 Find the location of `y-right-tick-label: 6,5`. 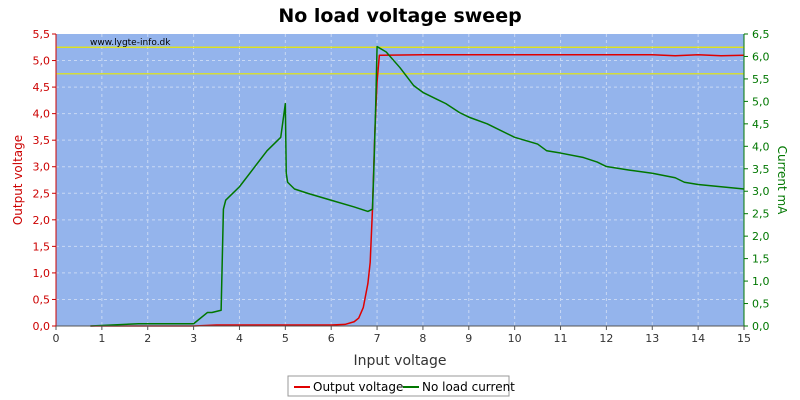

y-right-tick-label: 6,5 is located at coordinates (761, 34).